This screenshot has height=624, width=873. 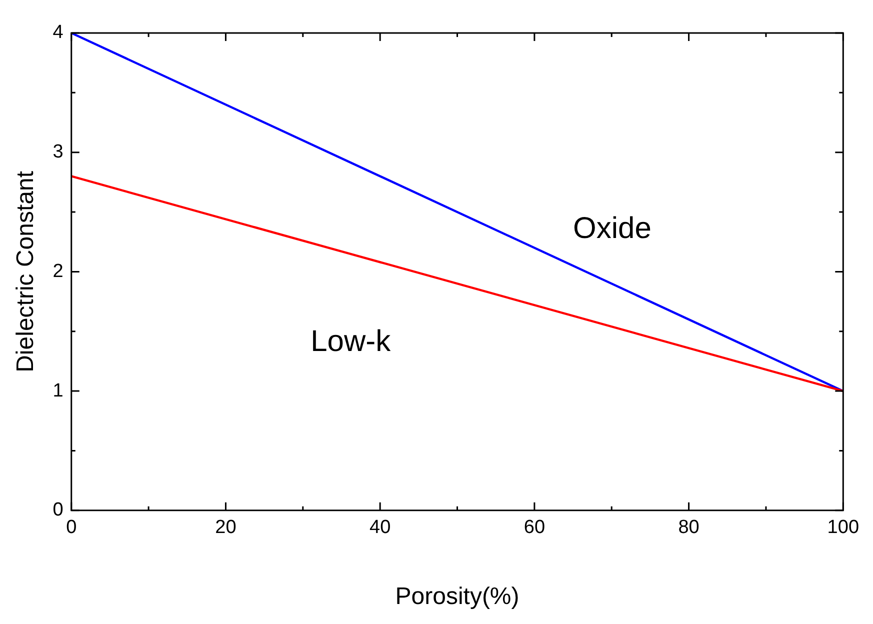 What do you see at coordinates (351, 341) in the screenshot?
I see `series-label: Low-k` at bounding box center [351, 341].